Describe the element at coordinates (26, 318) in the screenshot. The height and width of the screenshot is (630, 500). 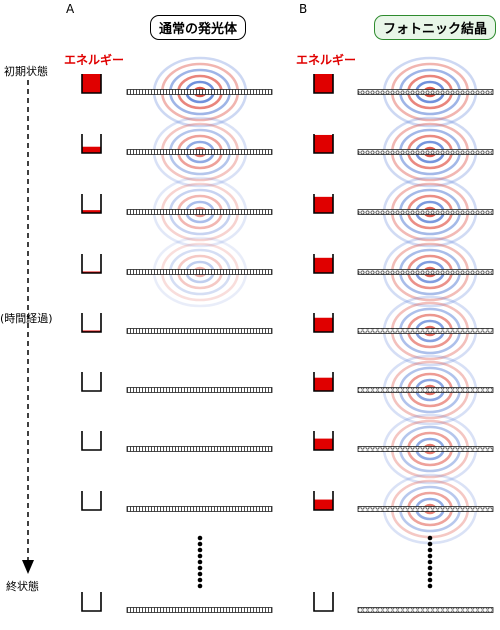
I see `time-middle-label: (時間経過)` at that location.